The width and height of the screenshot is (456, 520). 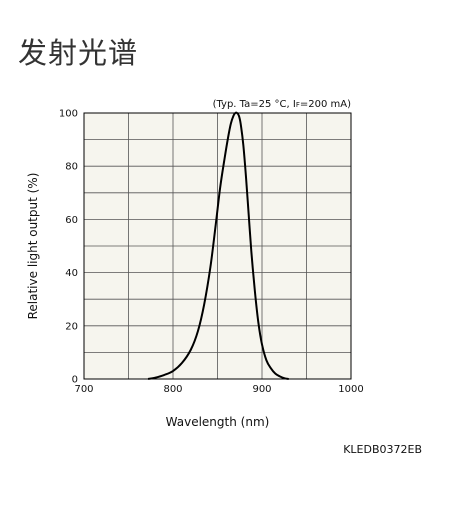 What do you see at coordinates (382, 449) in the screenshot?
I see `document-code: KLEDB0372EB` at bounding box center [382, 449].